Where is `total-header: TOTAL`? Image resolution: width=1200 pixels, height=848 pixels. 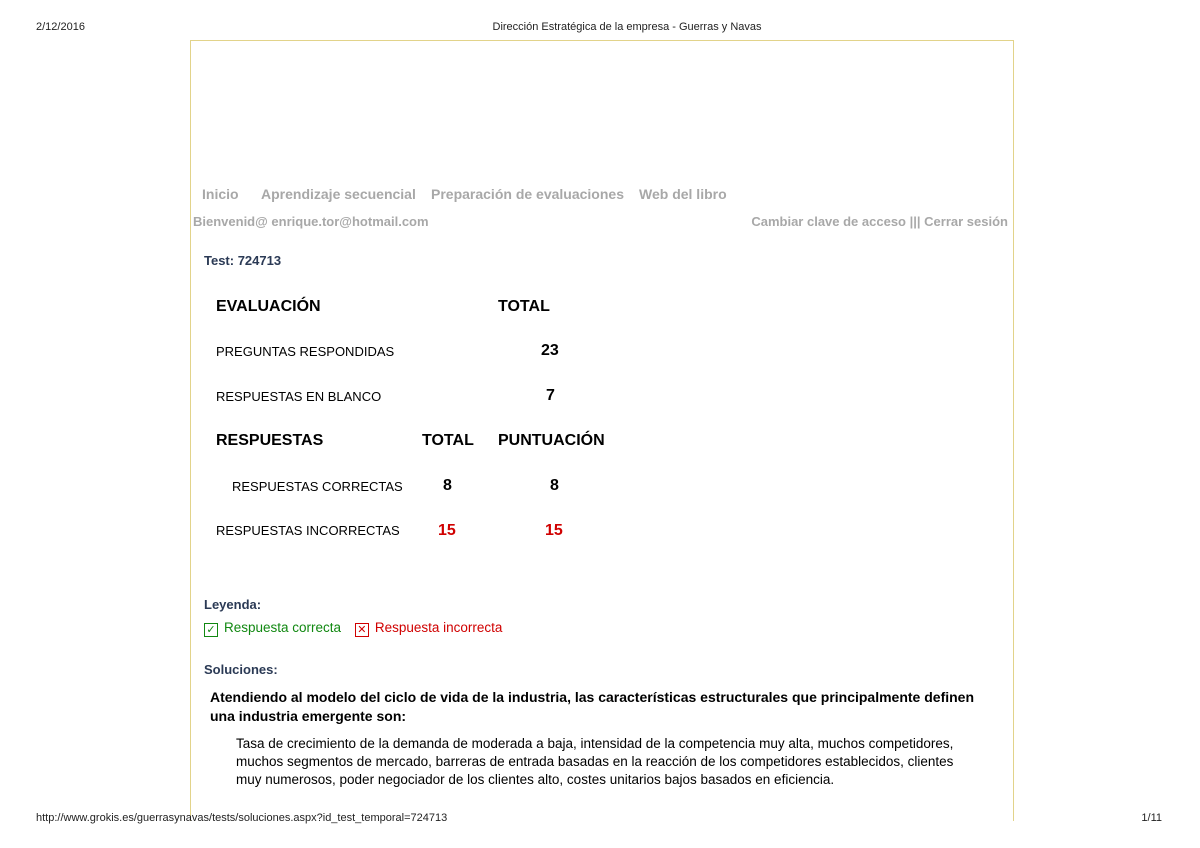
total-header: TOTAL is located at coordinates (524, 306).